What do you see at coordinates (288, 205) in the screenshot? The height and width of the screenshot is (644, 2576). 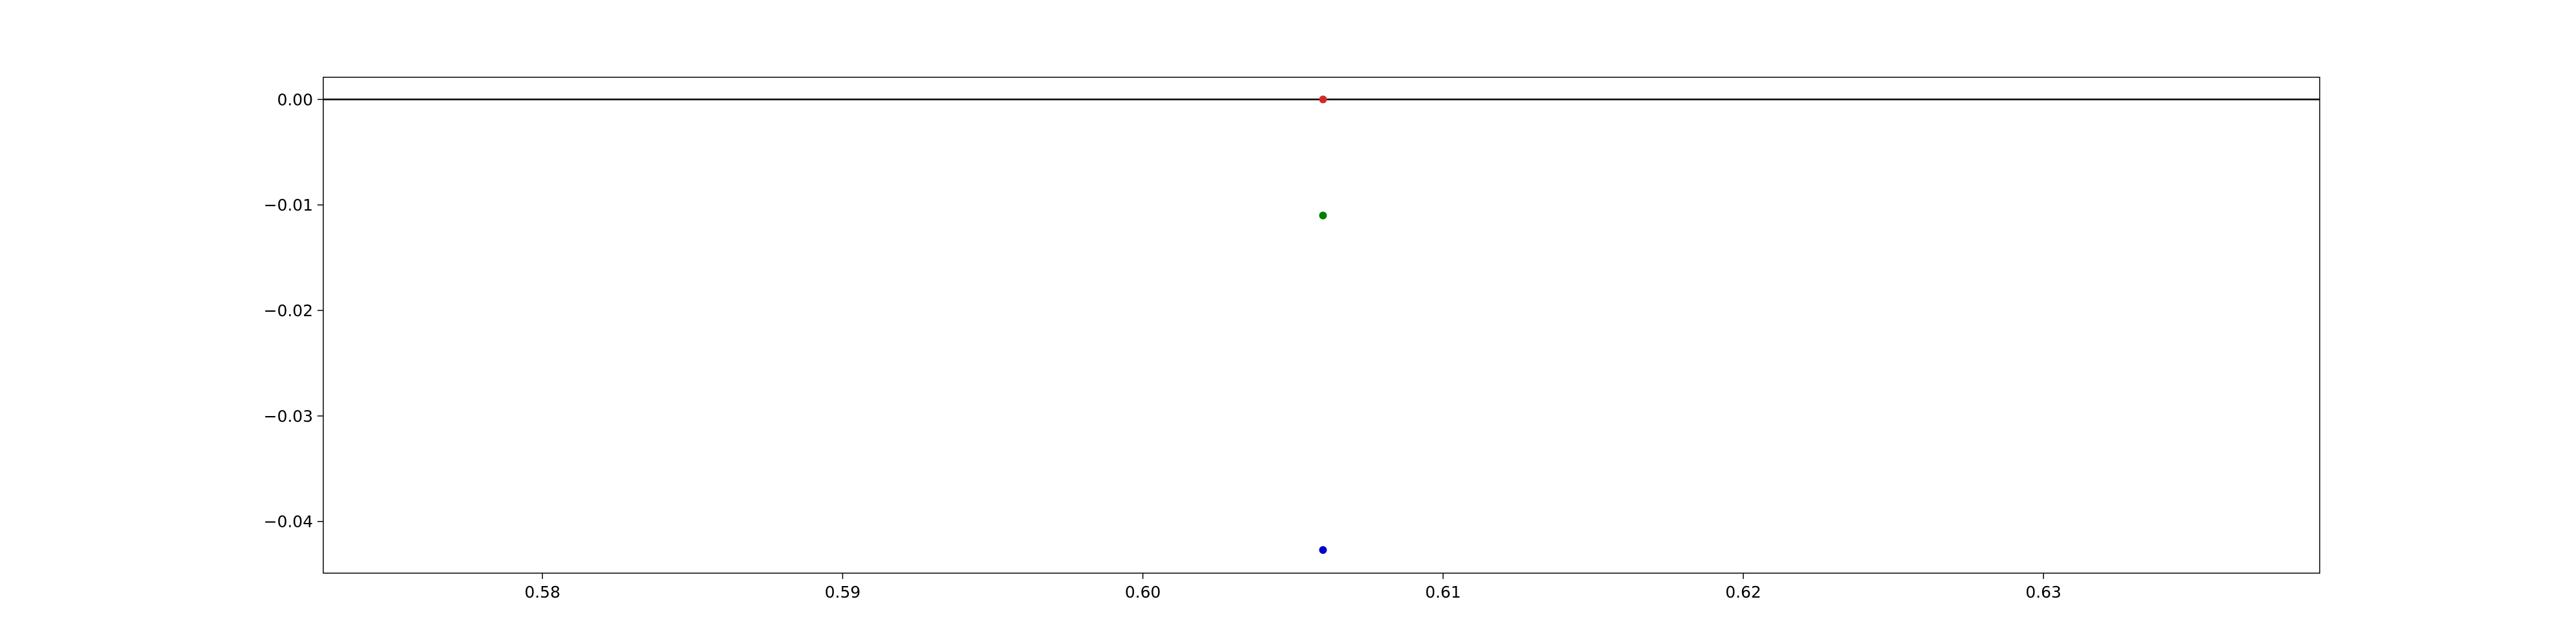 I see `y-tick-label: −0.01` at bounding box center [288, 205].